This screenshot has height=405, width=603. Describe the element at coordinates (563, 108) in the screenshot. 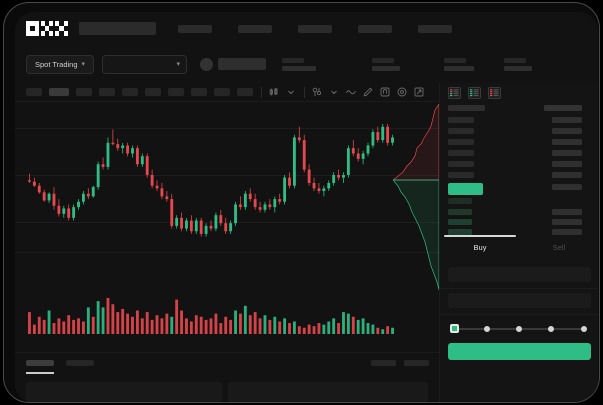

I see `orderbook-header-right` at that location.